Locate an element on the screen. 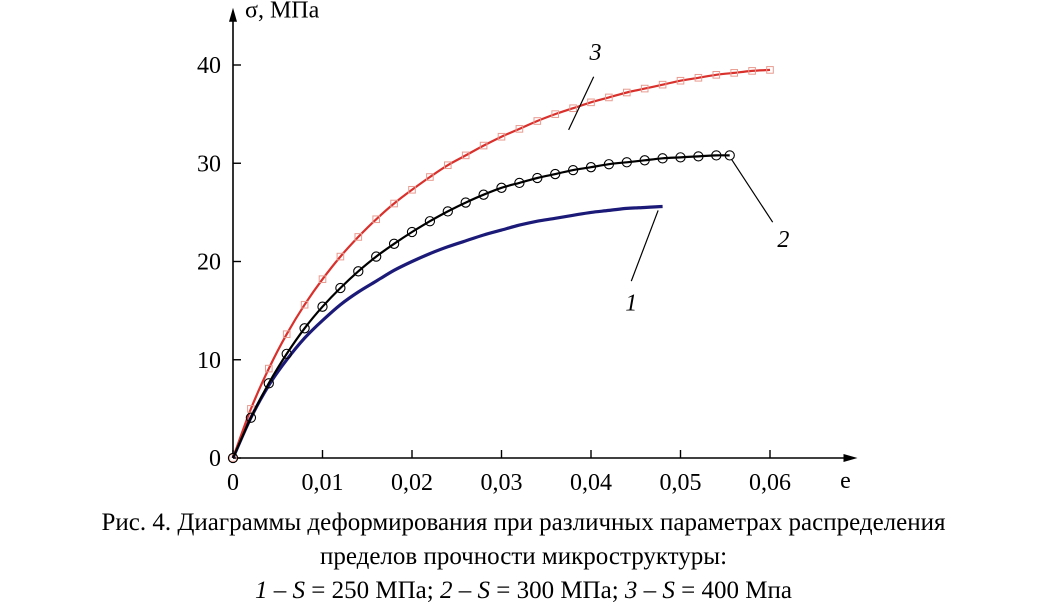 The height and width of the screenshot is (611, 1047). x-tick-label: 0 is located at coordinates (233, 483).